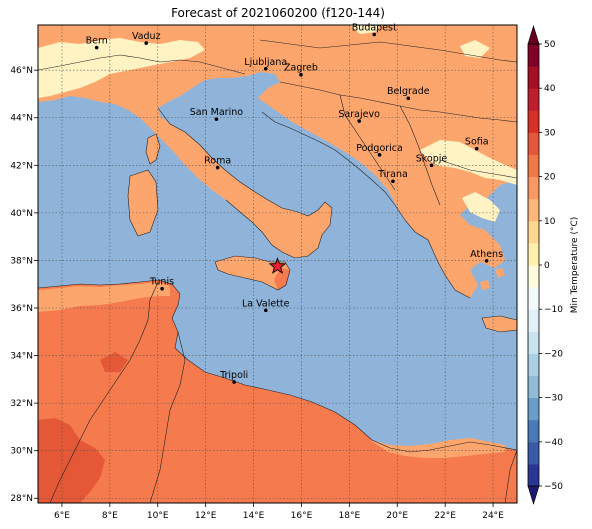 Image resolution: width=592 pixels, height=529 pixels. What do you see at coordinates (142, 64) in the screenshot?
I see `border-alps` at bounding box center [142, 64].